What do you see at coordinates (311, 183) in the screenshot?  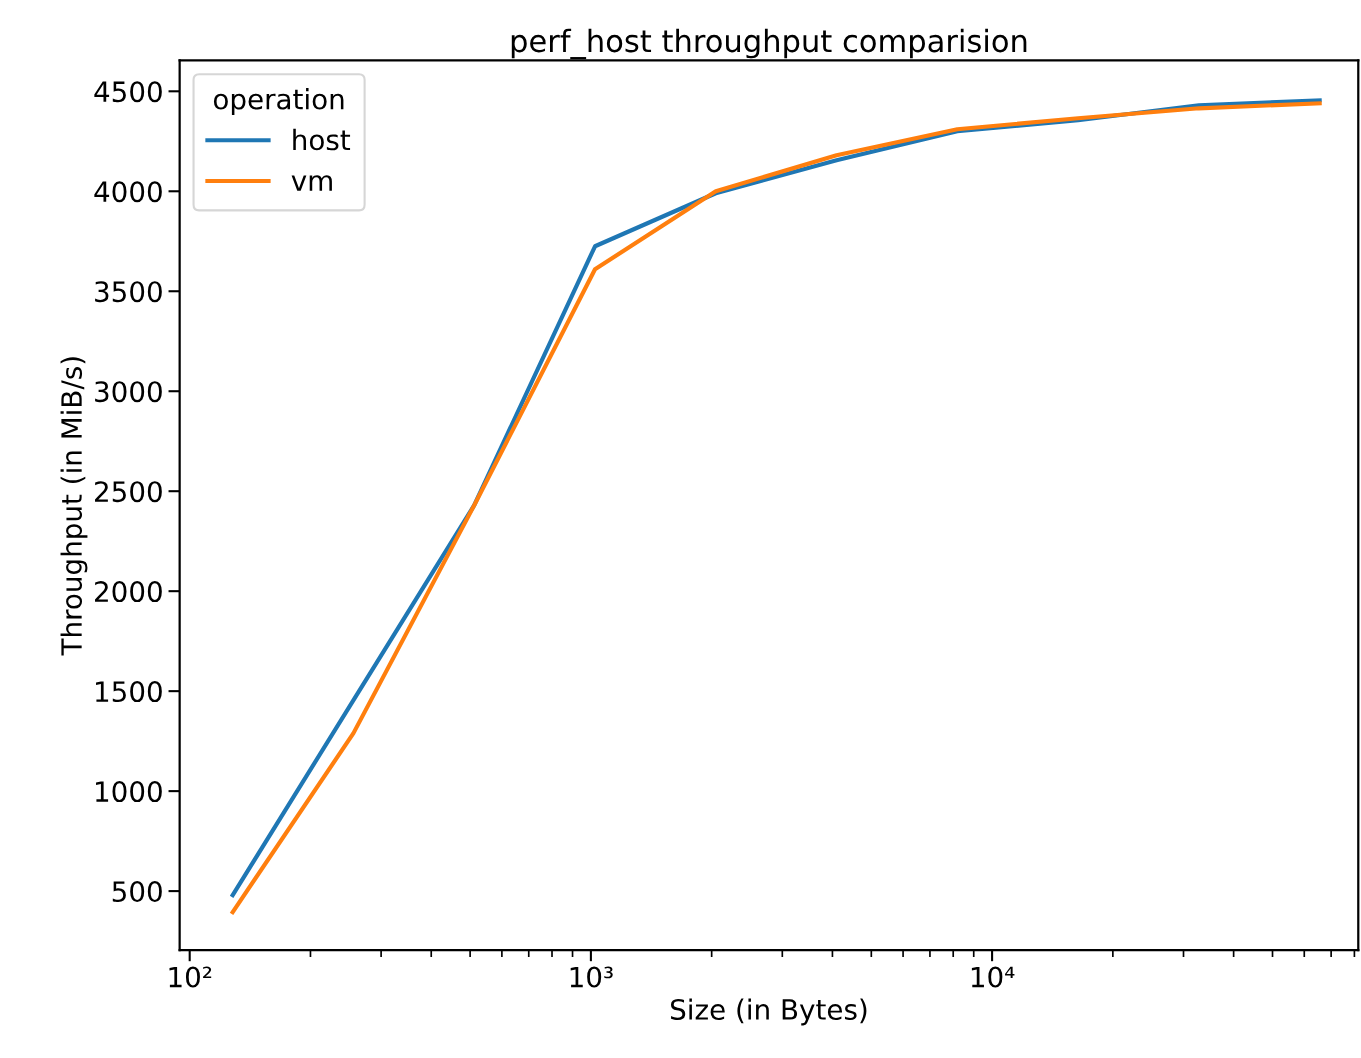 I see `legend-label: vm` at bounding box center [311, 183].